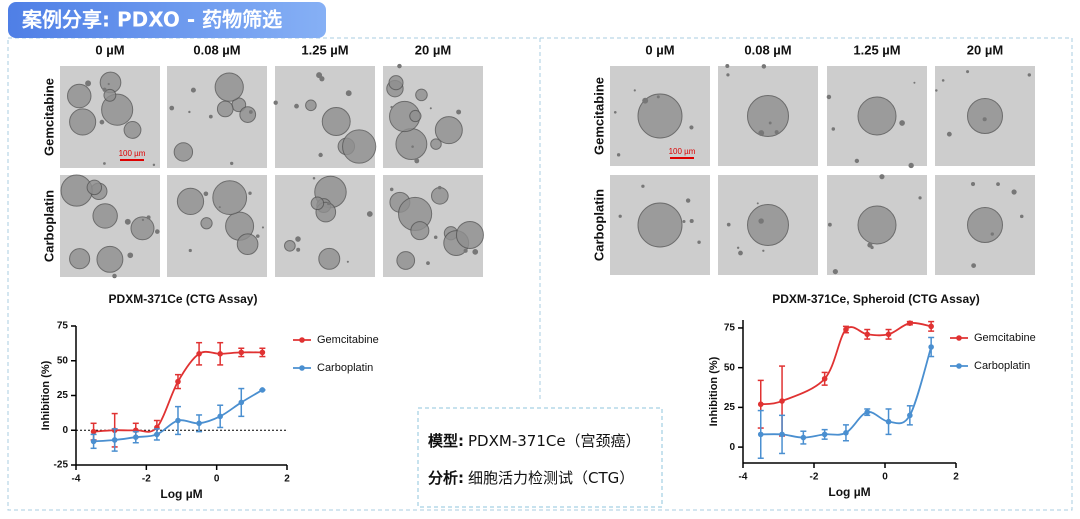 This screenshot has height=519, width=1080. What do you see at coordinates (446, 478) in the screenshot?
I see `info-label: 分析:` at bounding box center [446, 478].